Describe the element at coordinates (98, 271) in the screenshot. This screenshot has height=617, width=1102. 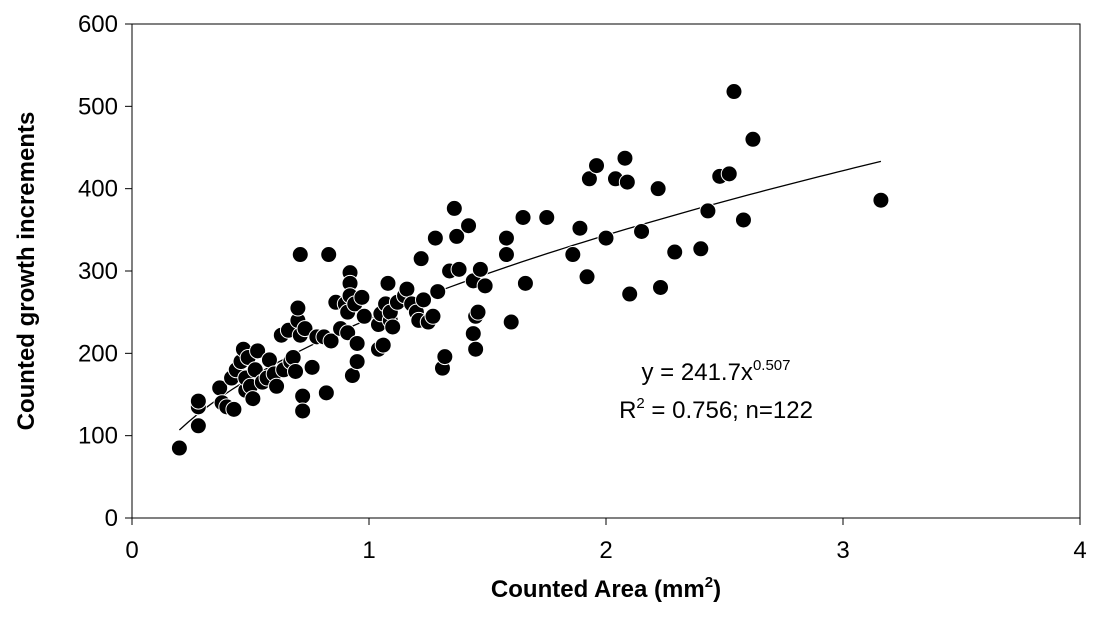
I see `y-tick-label: 300` at that location.